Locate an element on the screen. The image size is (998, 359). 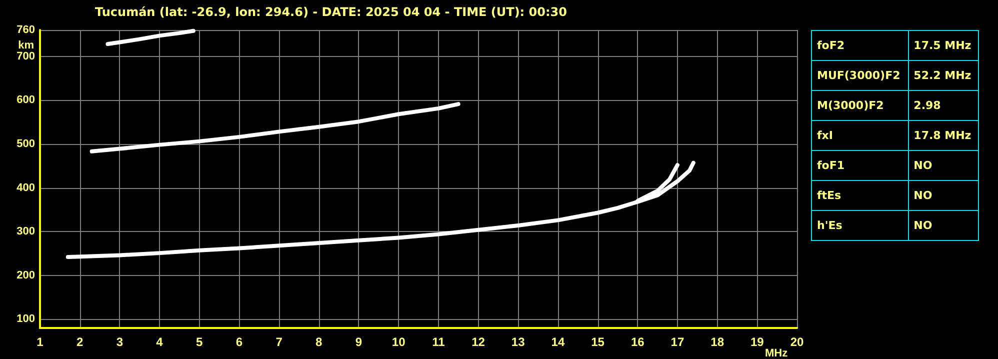
text: 52.2 MHz is located at coordinates (943, 75).